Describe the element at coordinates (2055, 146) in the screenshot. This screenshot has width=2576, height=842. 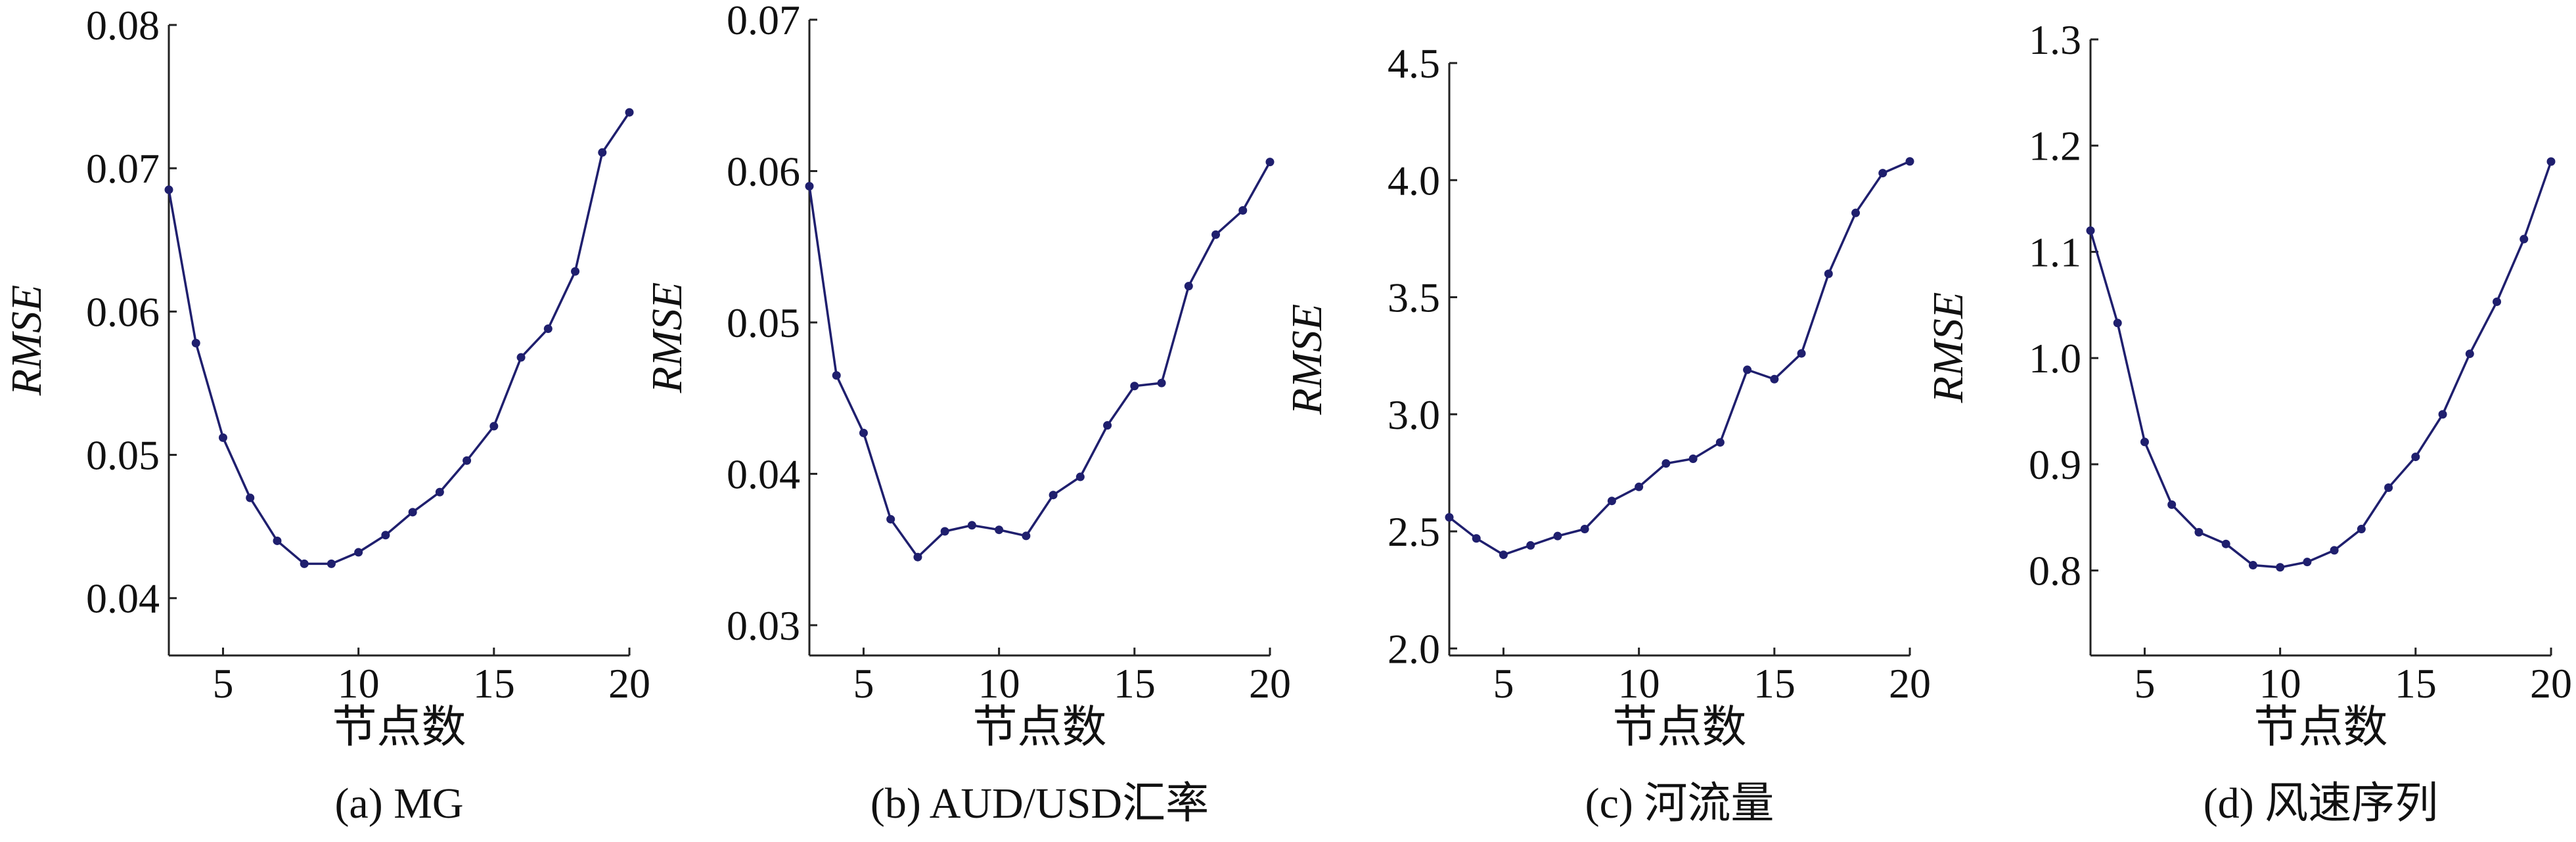
I see `y-tick-label: 1.2` at that location.